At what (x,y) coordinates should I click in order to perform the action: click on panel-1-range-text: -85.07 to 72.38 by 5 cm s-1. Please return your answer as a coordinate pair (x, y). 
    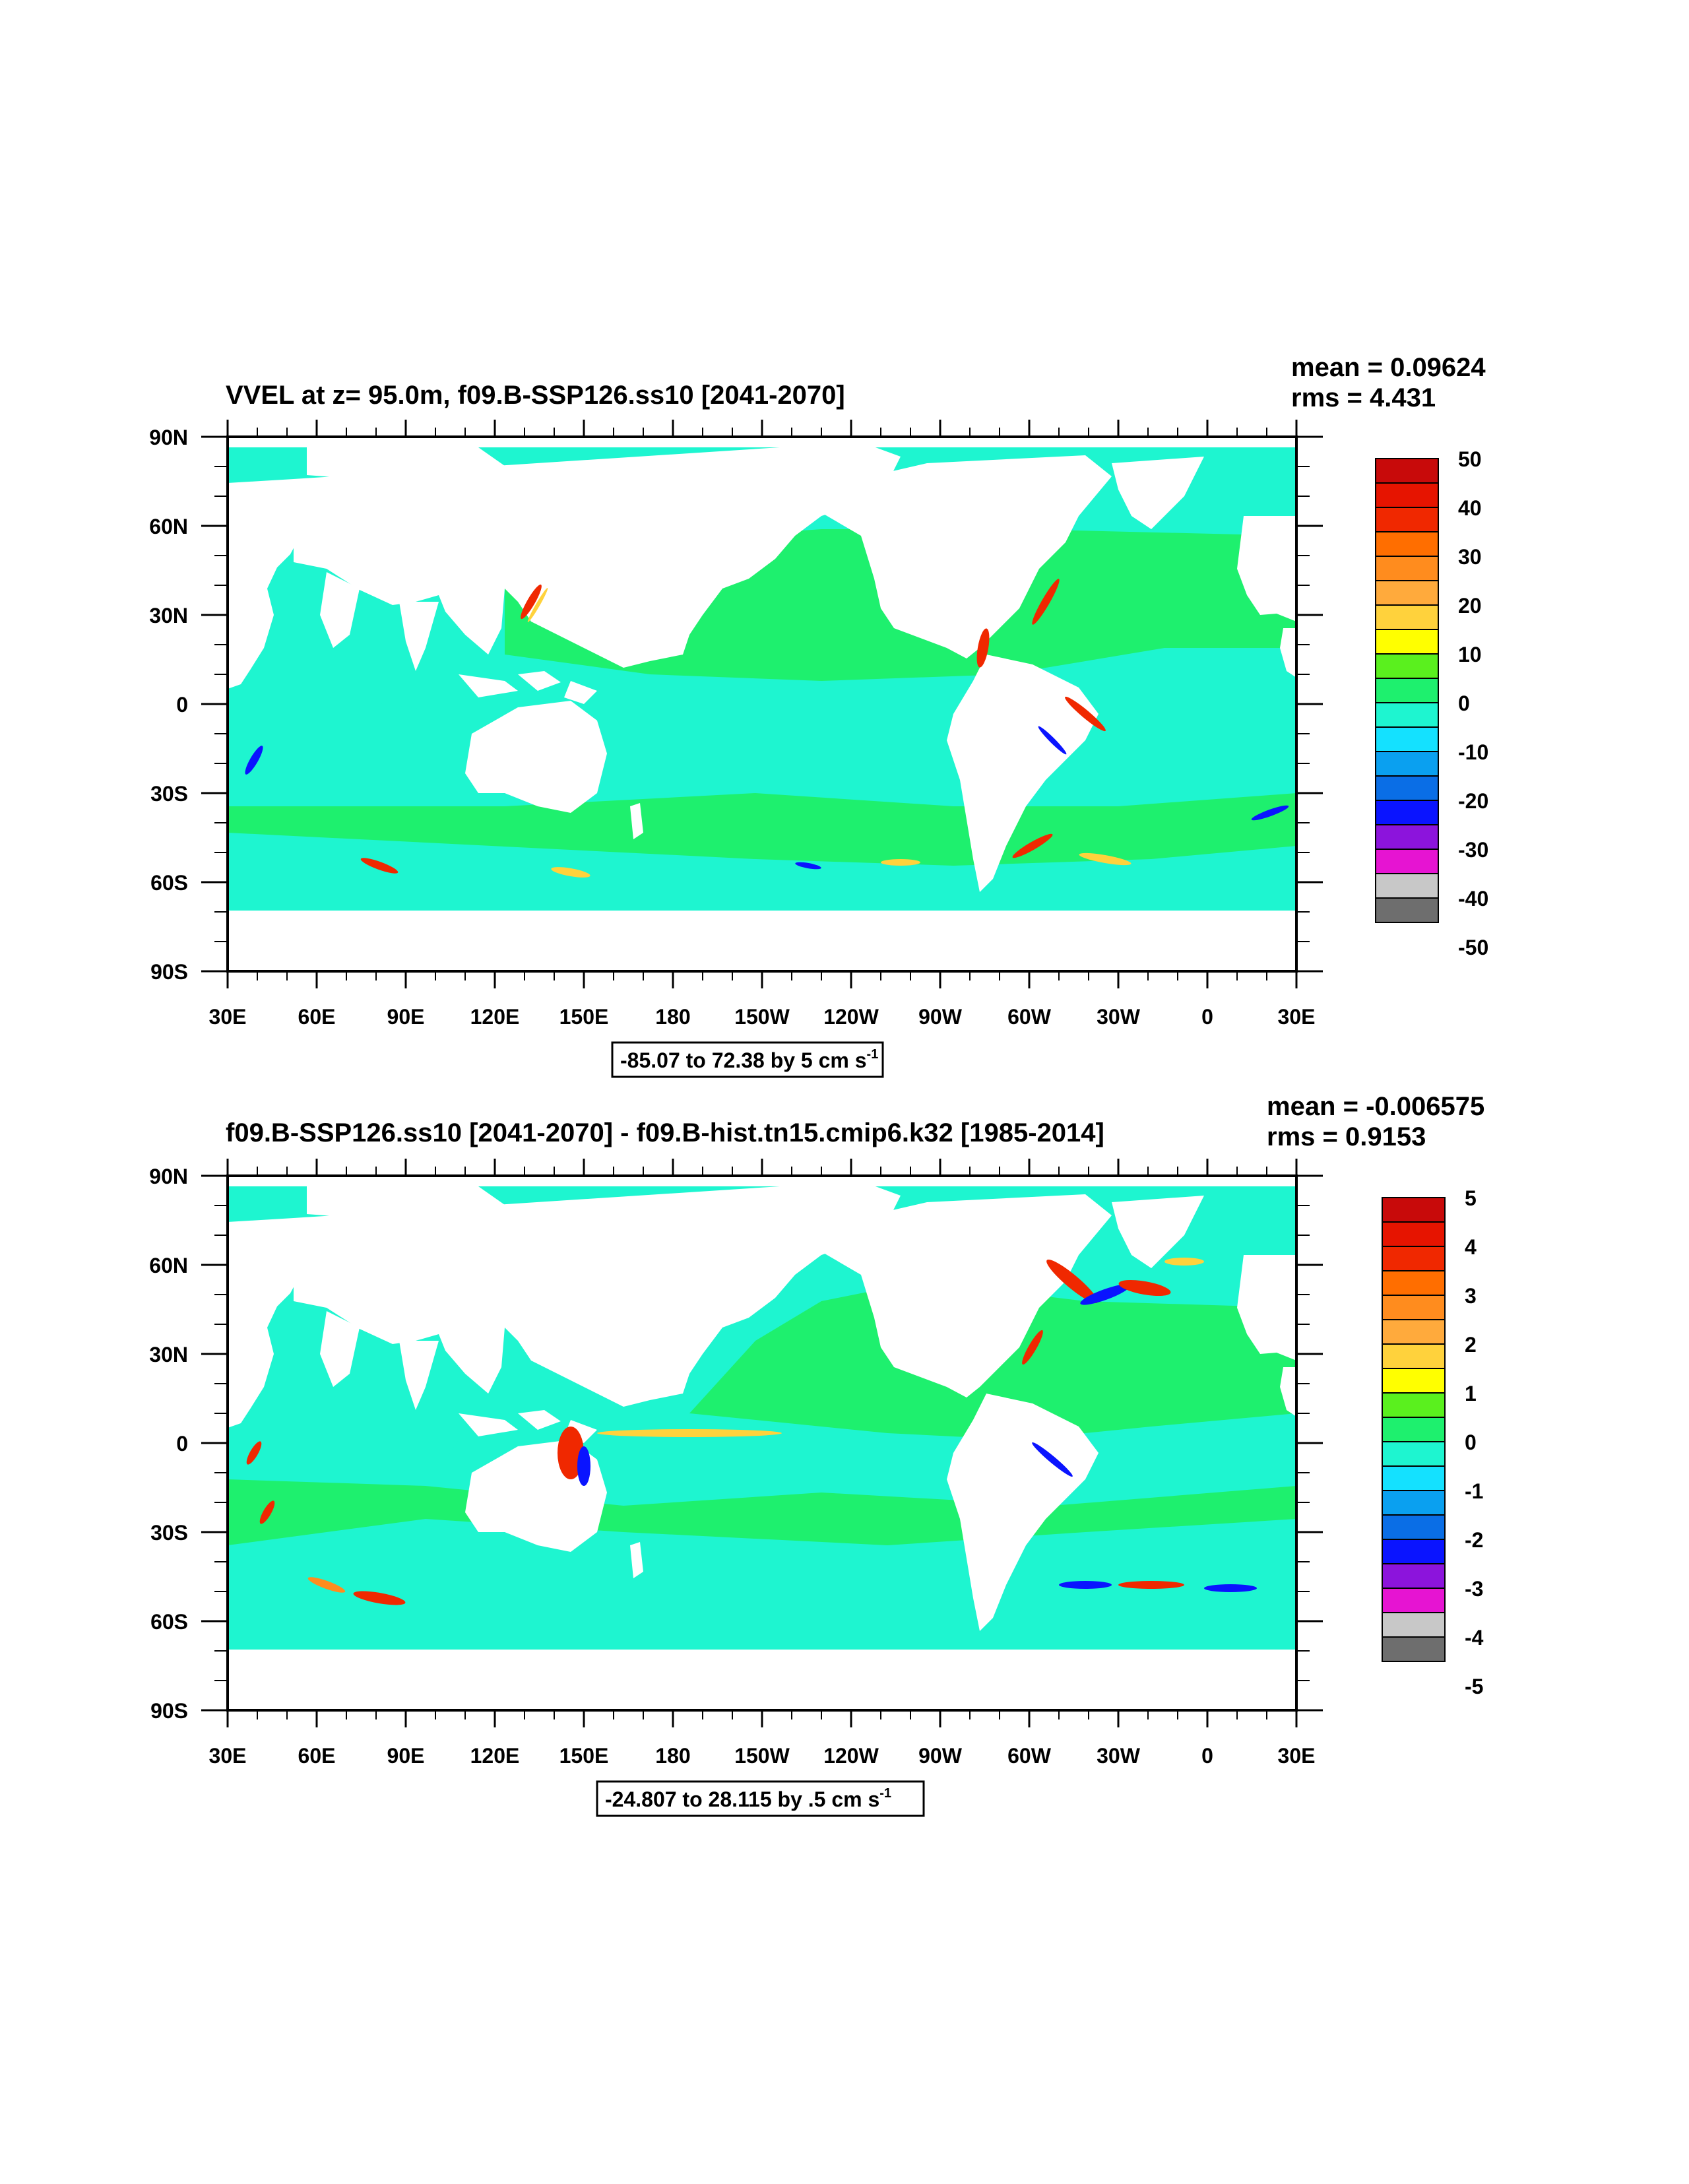
    Looking at the image, I should click on (749, 1059).